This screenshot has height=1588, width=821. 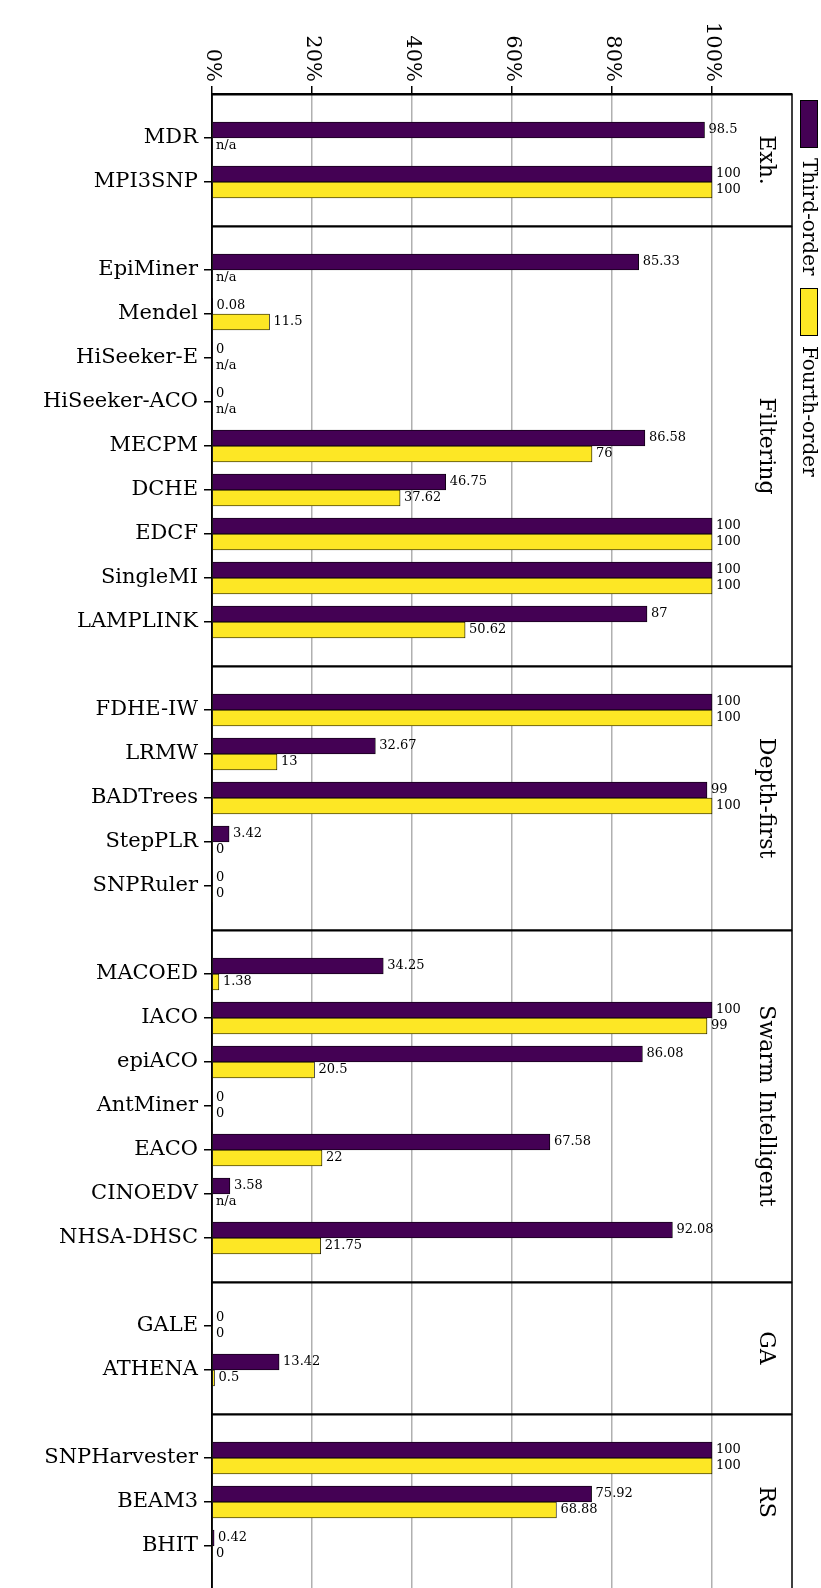 I want to click on text: GA, so click(x=768, y=1348).